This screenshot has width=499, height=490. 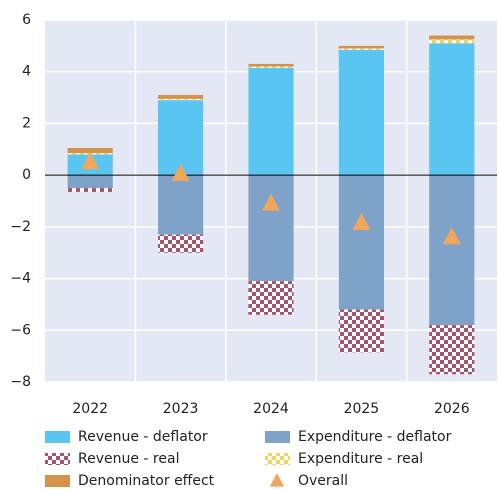 What do you see at coordinates (375, 437) in the screenshot?
I see `legend-label: Expenditure - deflator` at bounding box center [375, 437].